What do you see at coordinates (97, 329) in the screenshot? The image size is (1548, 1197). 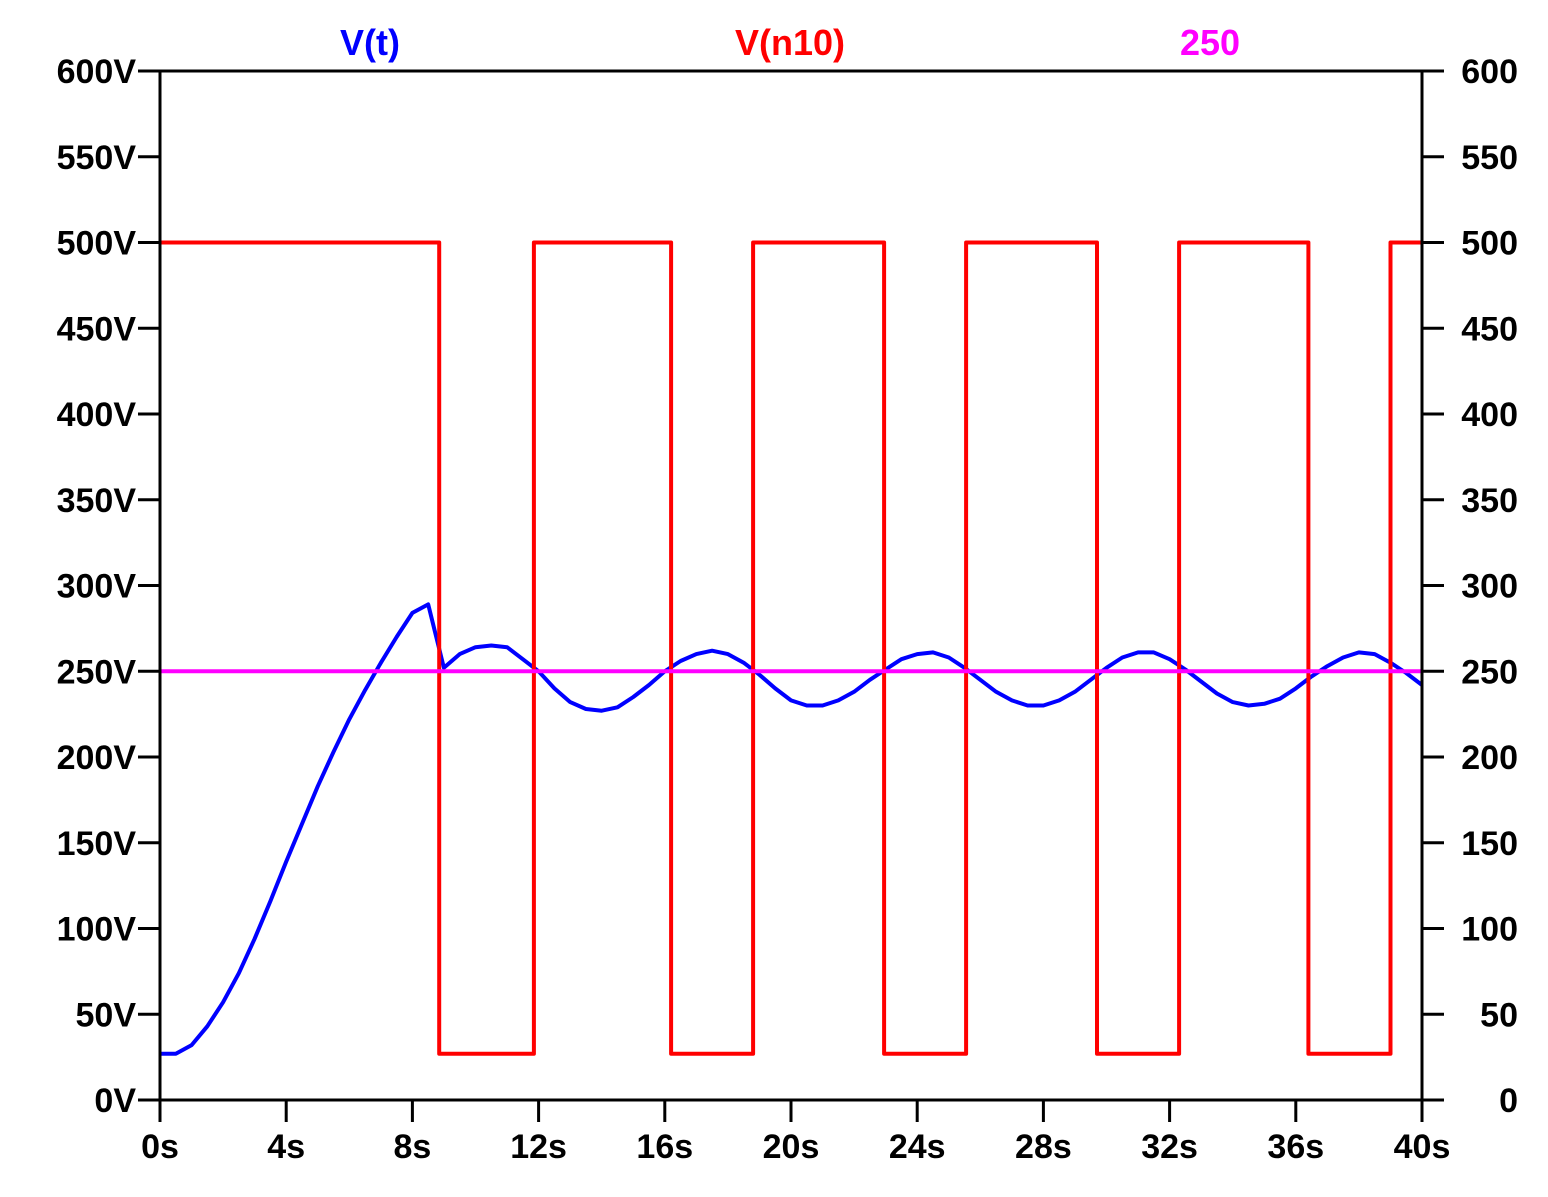 I see `y-tick-label: 450V` at bounding box center [97, 329].